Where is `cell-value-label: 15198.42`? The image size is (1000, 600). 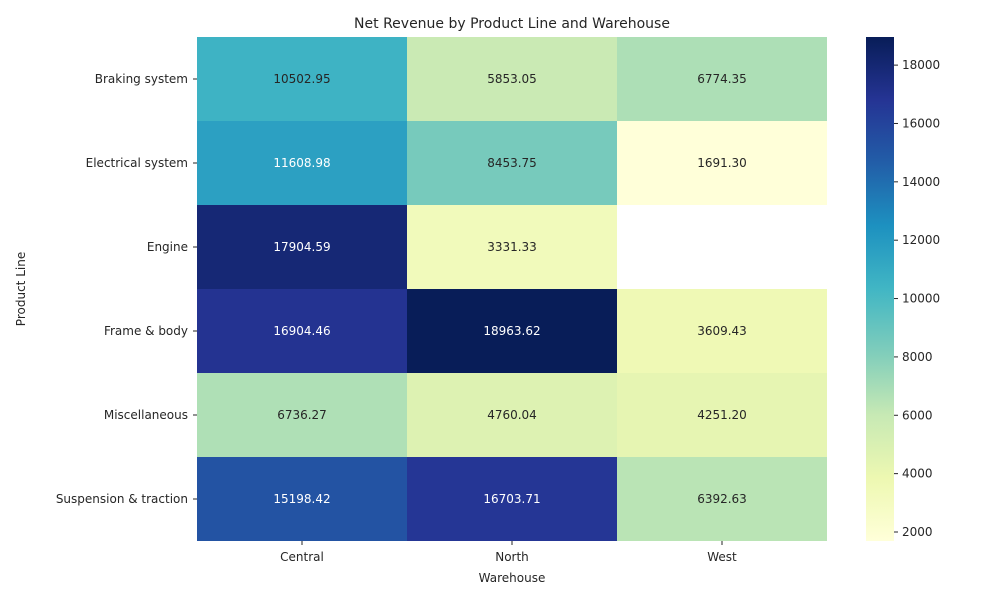
cell-value-label: 15198.42 is located at coordinates (301, 499).